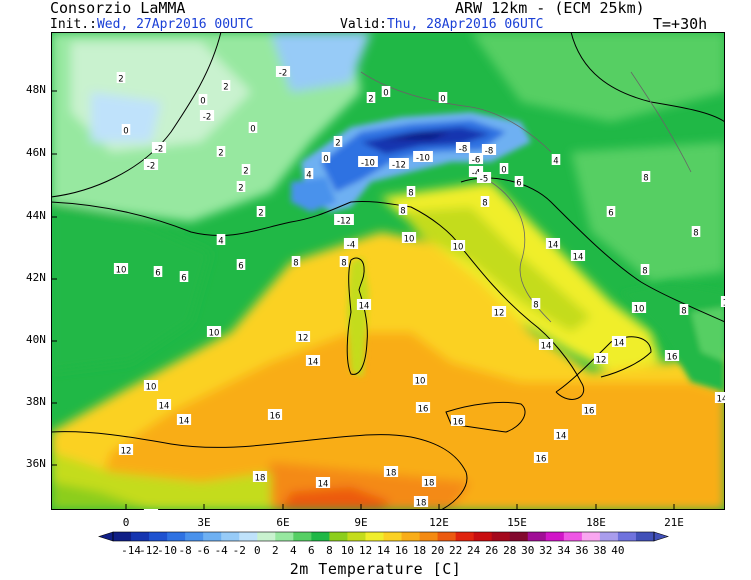  What do you see at coordinates (383, 550) in the screenshot?
I see `colorbar-tick-label: 14` at bounding box center [383, 550].